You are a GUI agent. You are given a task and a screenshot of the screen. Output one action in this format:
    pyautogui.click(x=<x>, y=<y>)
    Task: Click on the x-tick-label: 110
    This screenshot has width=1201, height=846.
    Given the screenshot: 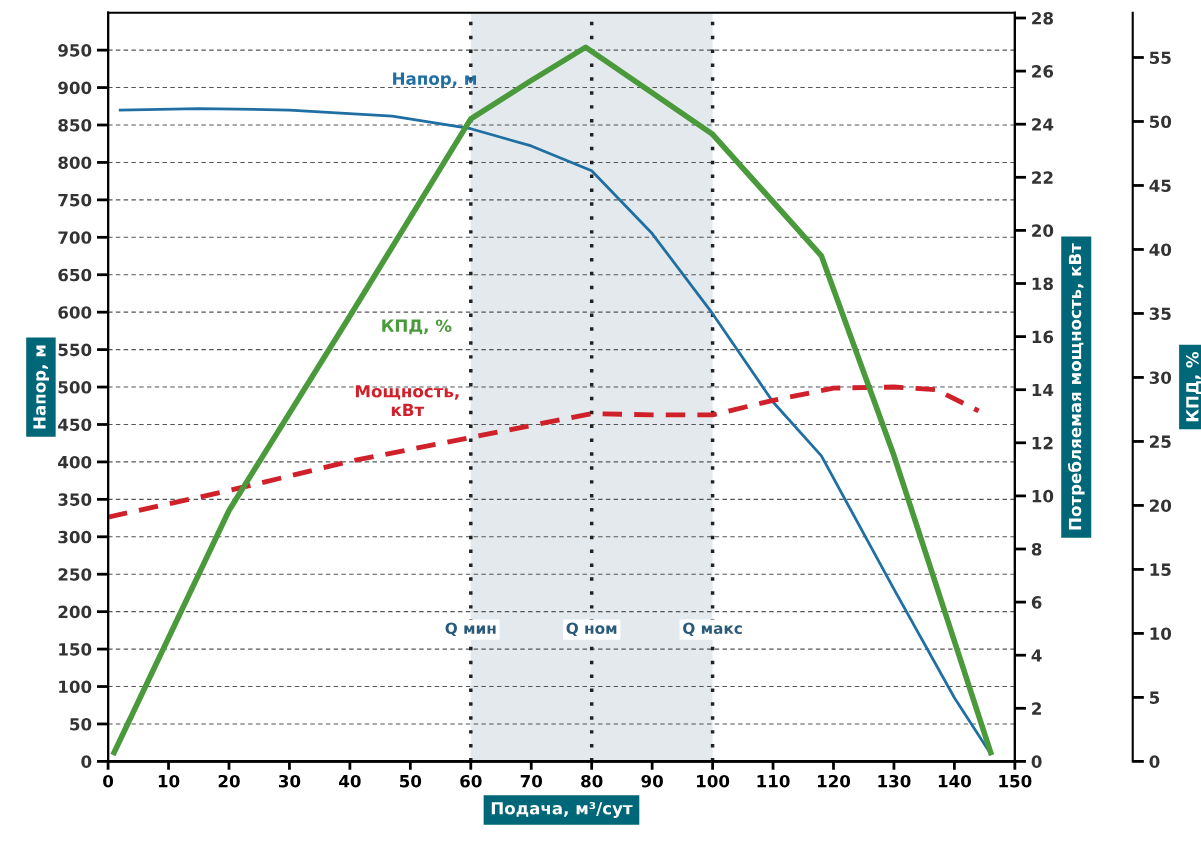 What is the action you would take?
    pyautogui.click(x=773, y=781)
    